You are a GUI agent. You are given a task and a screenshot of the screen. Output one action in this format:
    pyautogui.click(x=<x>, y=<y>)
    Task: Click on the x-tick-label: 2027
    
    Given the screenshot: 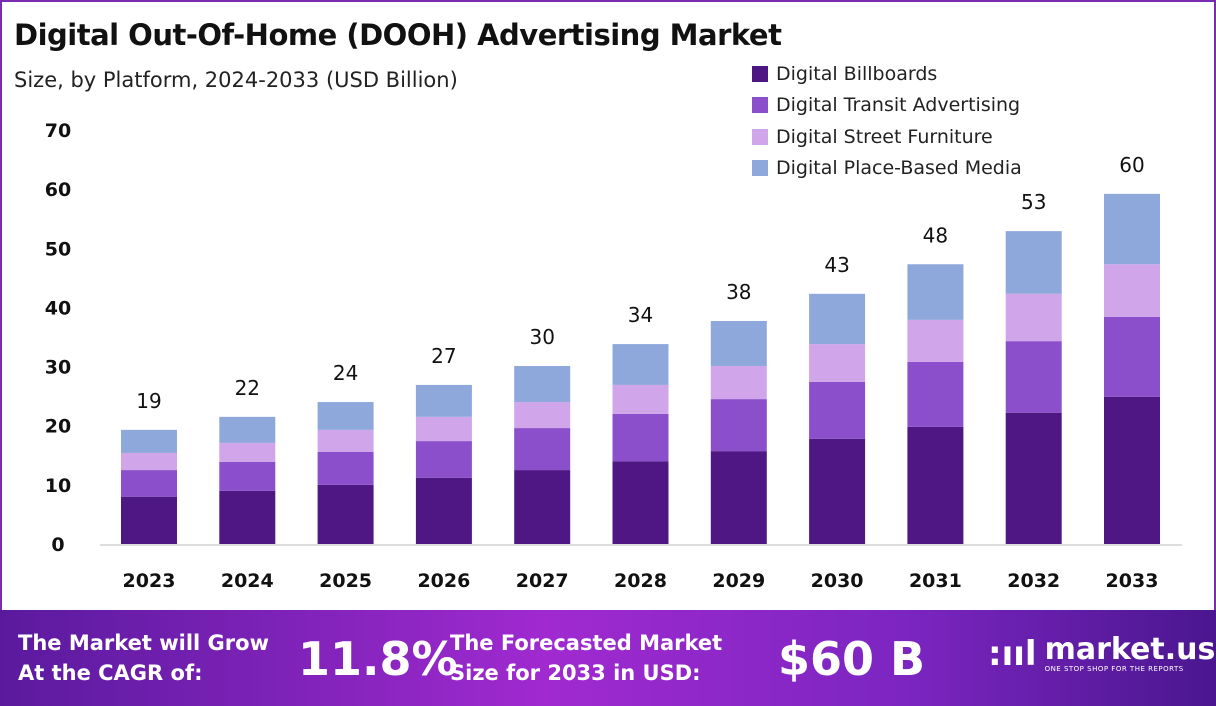 What is the action you would take?
    pyautogui.click(x=542, y=581)
    